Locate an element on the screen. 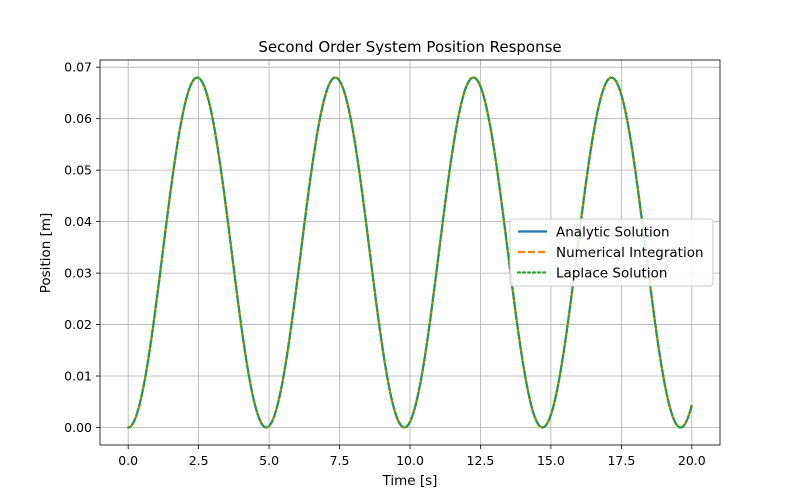 The width and height of the screenshot is (800, 500). y-axis-label: Position [m] is located at coordinates (46, 253).